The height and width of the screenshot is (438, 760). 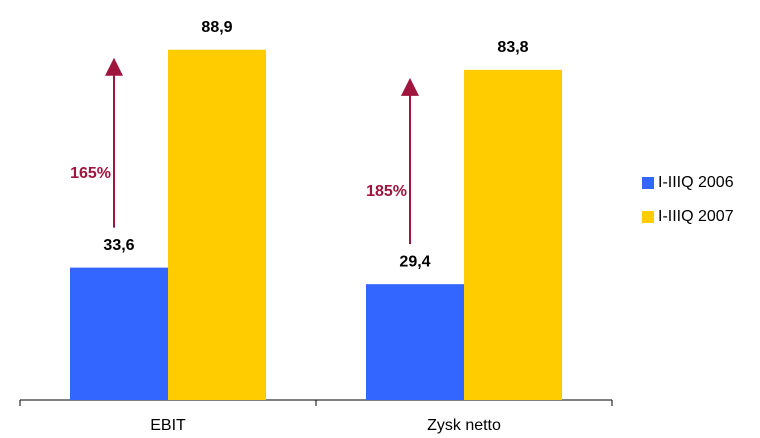 I want to click on annotation: 185%, so click(x=386, y=191).